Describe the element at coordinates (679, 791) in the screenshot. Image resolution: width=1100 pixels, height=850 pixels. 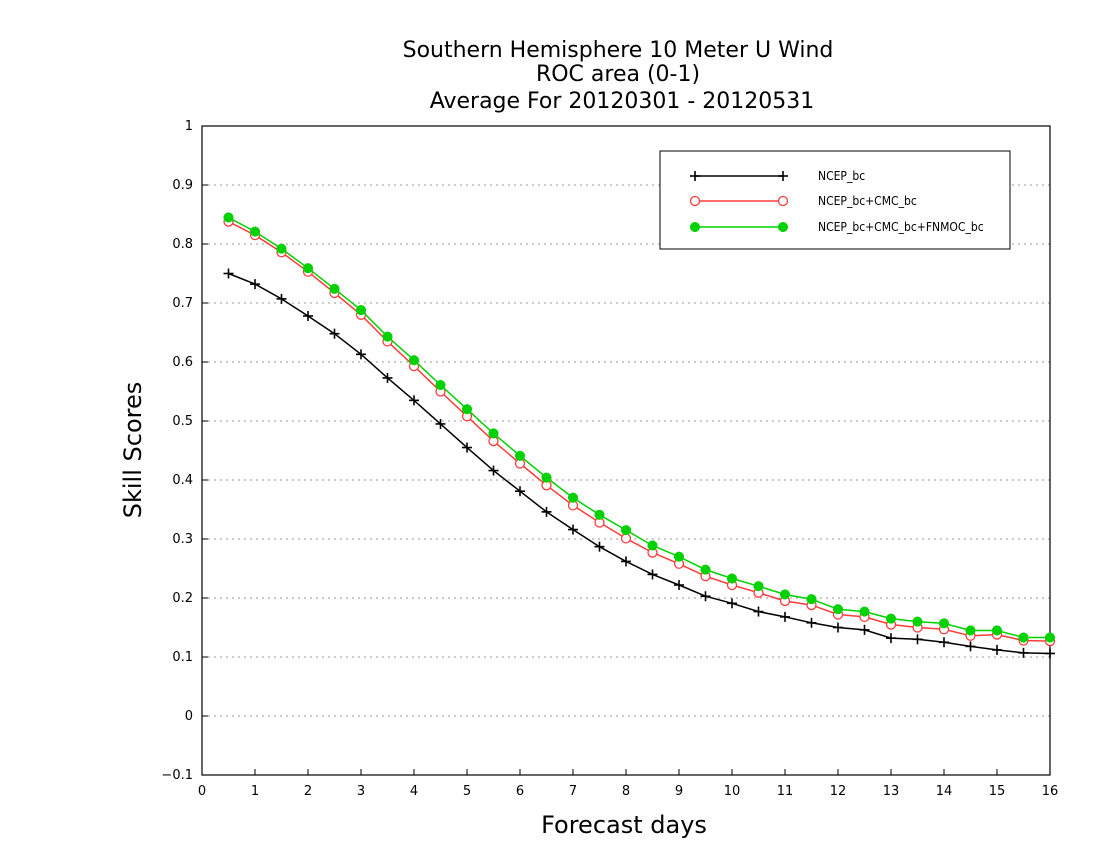
I see `x-tick-label: 9` at that location.